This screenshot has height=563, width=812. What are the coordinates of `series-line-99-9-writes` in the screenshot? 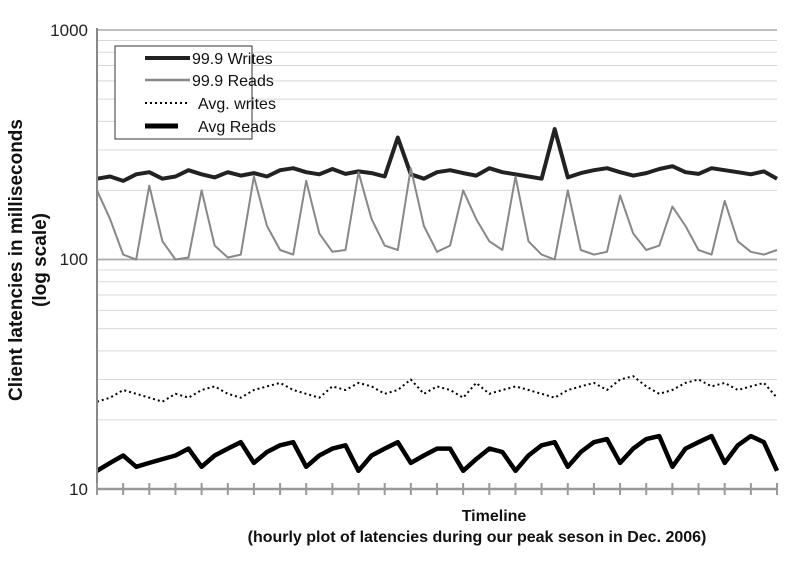 It's located at (437, 155).